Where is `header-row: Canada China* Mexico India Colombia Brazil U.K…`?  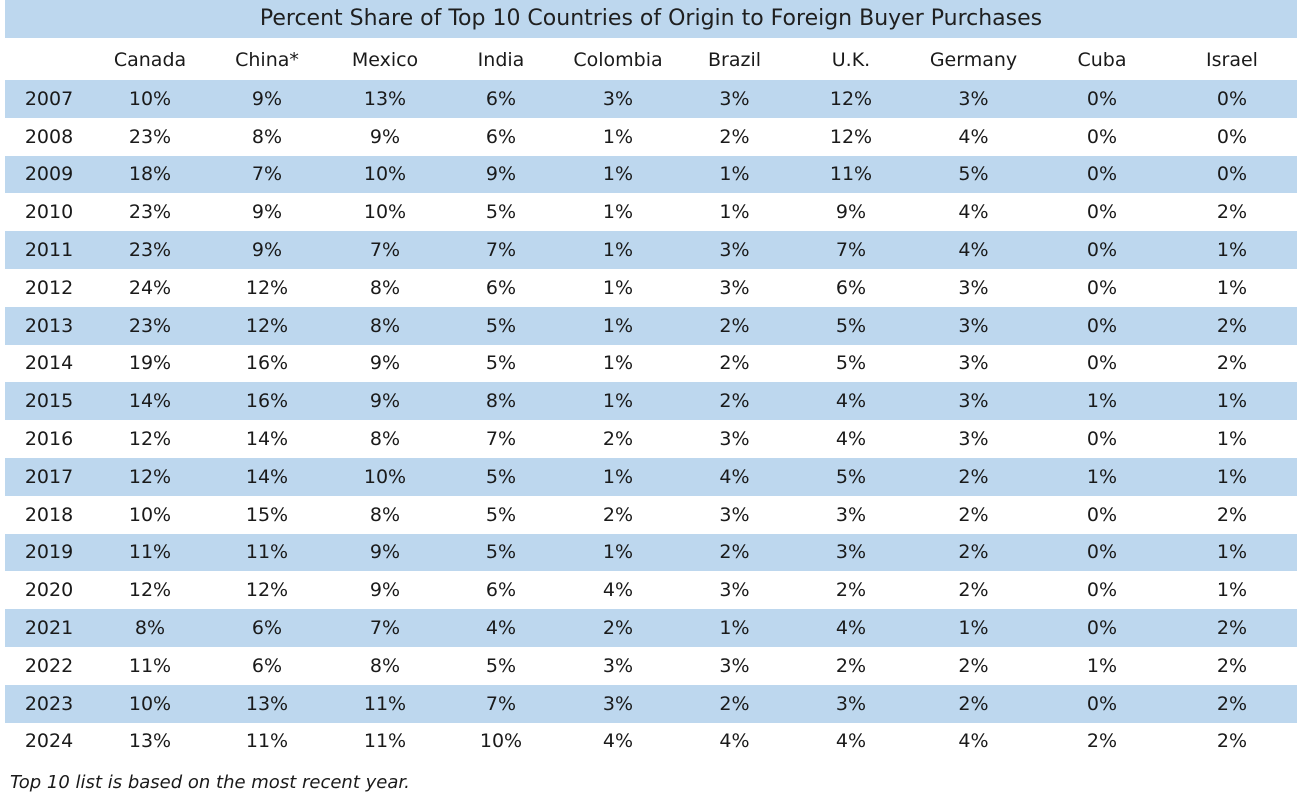 header-row: Canada China* Mexico India Colombia Brazil U.K… is located at coordinates (651, 60).